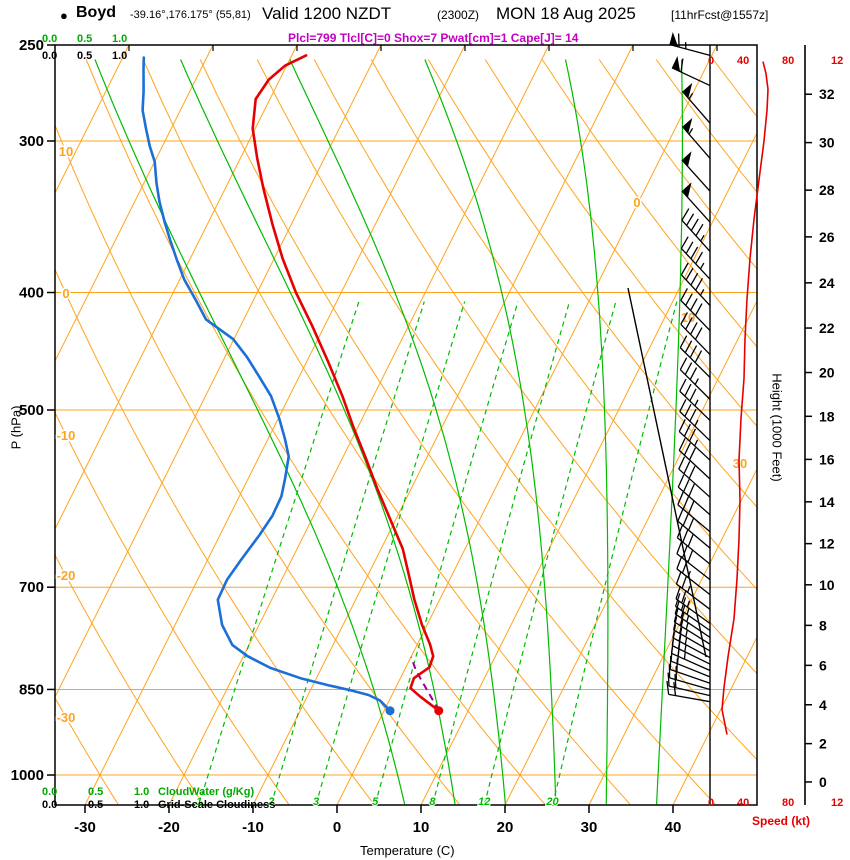 This screenshot has height=860, width=850. Describe the element at coordinates (120, 39) in the screenshot. I see `cloudwater-scale-top-2: 1.0` at that location.